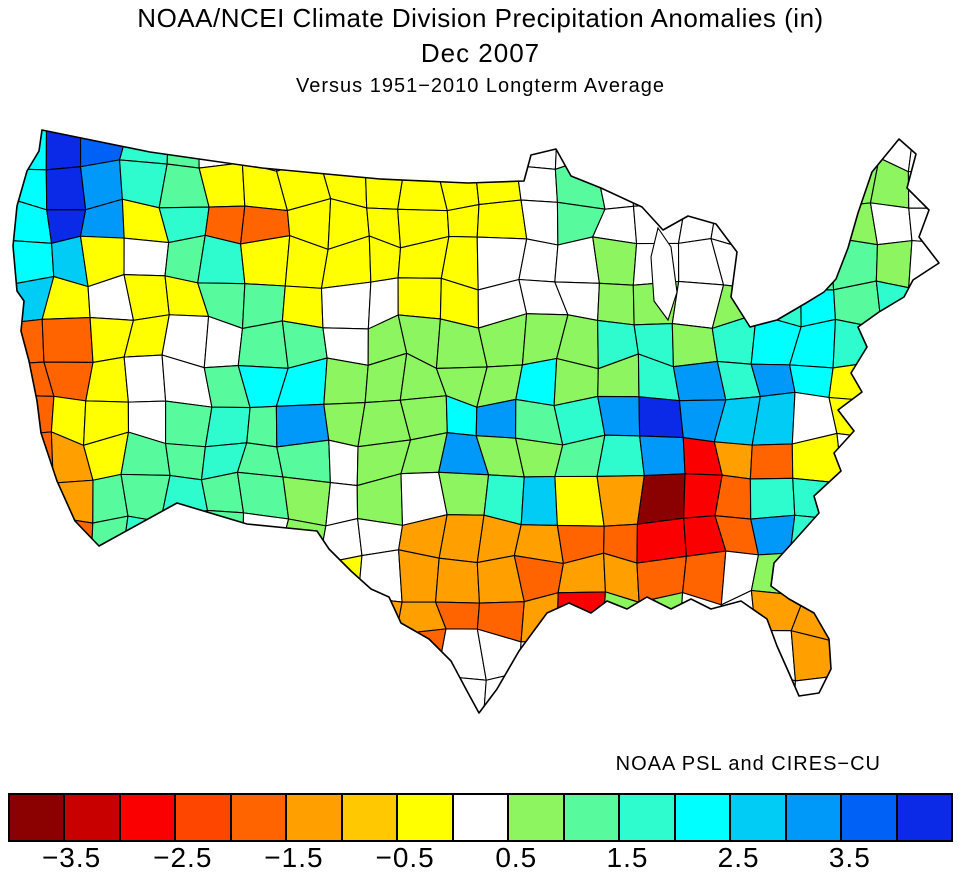 The image size is (961, 875). I want to click on colorbar-tick-label: 1.5, so click(627, 857).